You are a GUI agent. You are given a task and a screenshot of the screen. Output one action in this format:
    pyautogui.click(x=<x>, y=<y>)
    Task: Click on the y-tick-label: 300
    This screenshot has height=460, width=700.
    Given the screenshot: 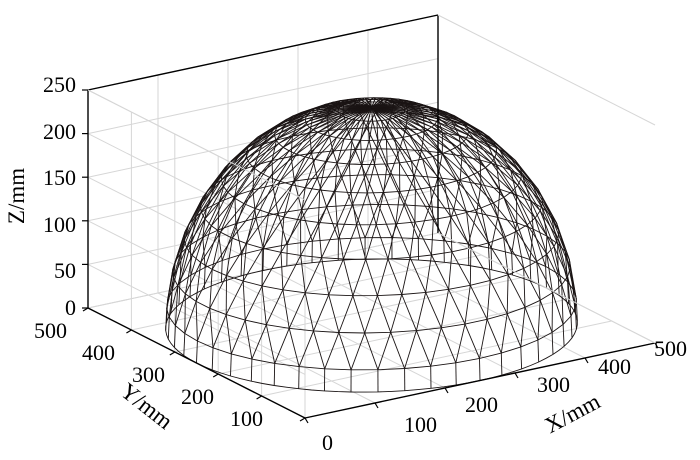 What is the action you would take?
    pyautogui.click(x=148, y=374)
    